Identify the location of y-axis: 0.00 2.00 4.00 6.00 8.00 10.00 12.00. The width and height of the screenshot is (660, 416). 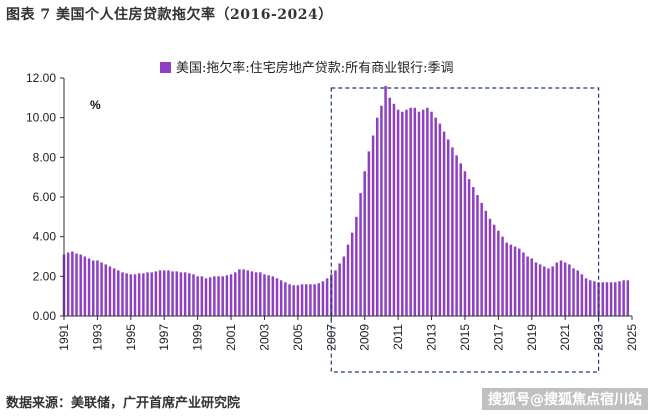
(45, 197).